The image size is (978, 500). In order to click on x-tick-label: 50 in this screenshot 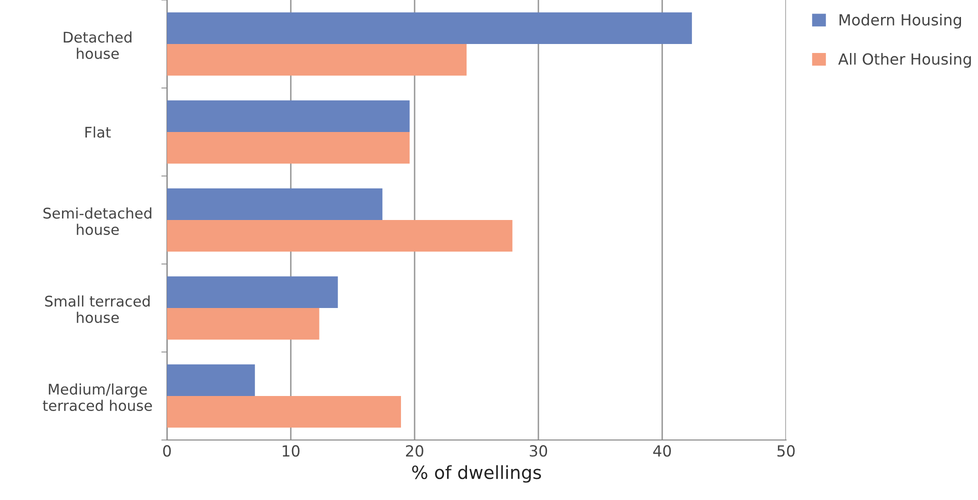, I will do `click(786, 451)`.